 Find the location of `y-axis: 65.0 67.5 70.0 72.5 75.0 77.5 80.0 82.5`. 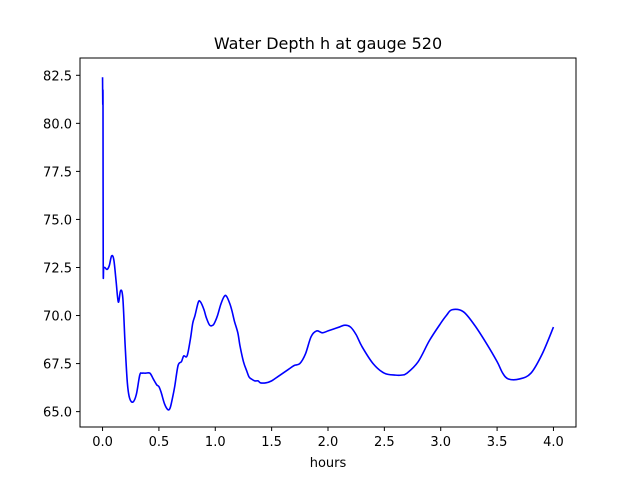

y-axis: 65.0 67.5 70.0 72.5 75.0 77.5 80.0 82.5 is located at coordinates (61, 245).